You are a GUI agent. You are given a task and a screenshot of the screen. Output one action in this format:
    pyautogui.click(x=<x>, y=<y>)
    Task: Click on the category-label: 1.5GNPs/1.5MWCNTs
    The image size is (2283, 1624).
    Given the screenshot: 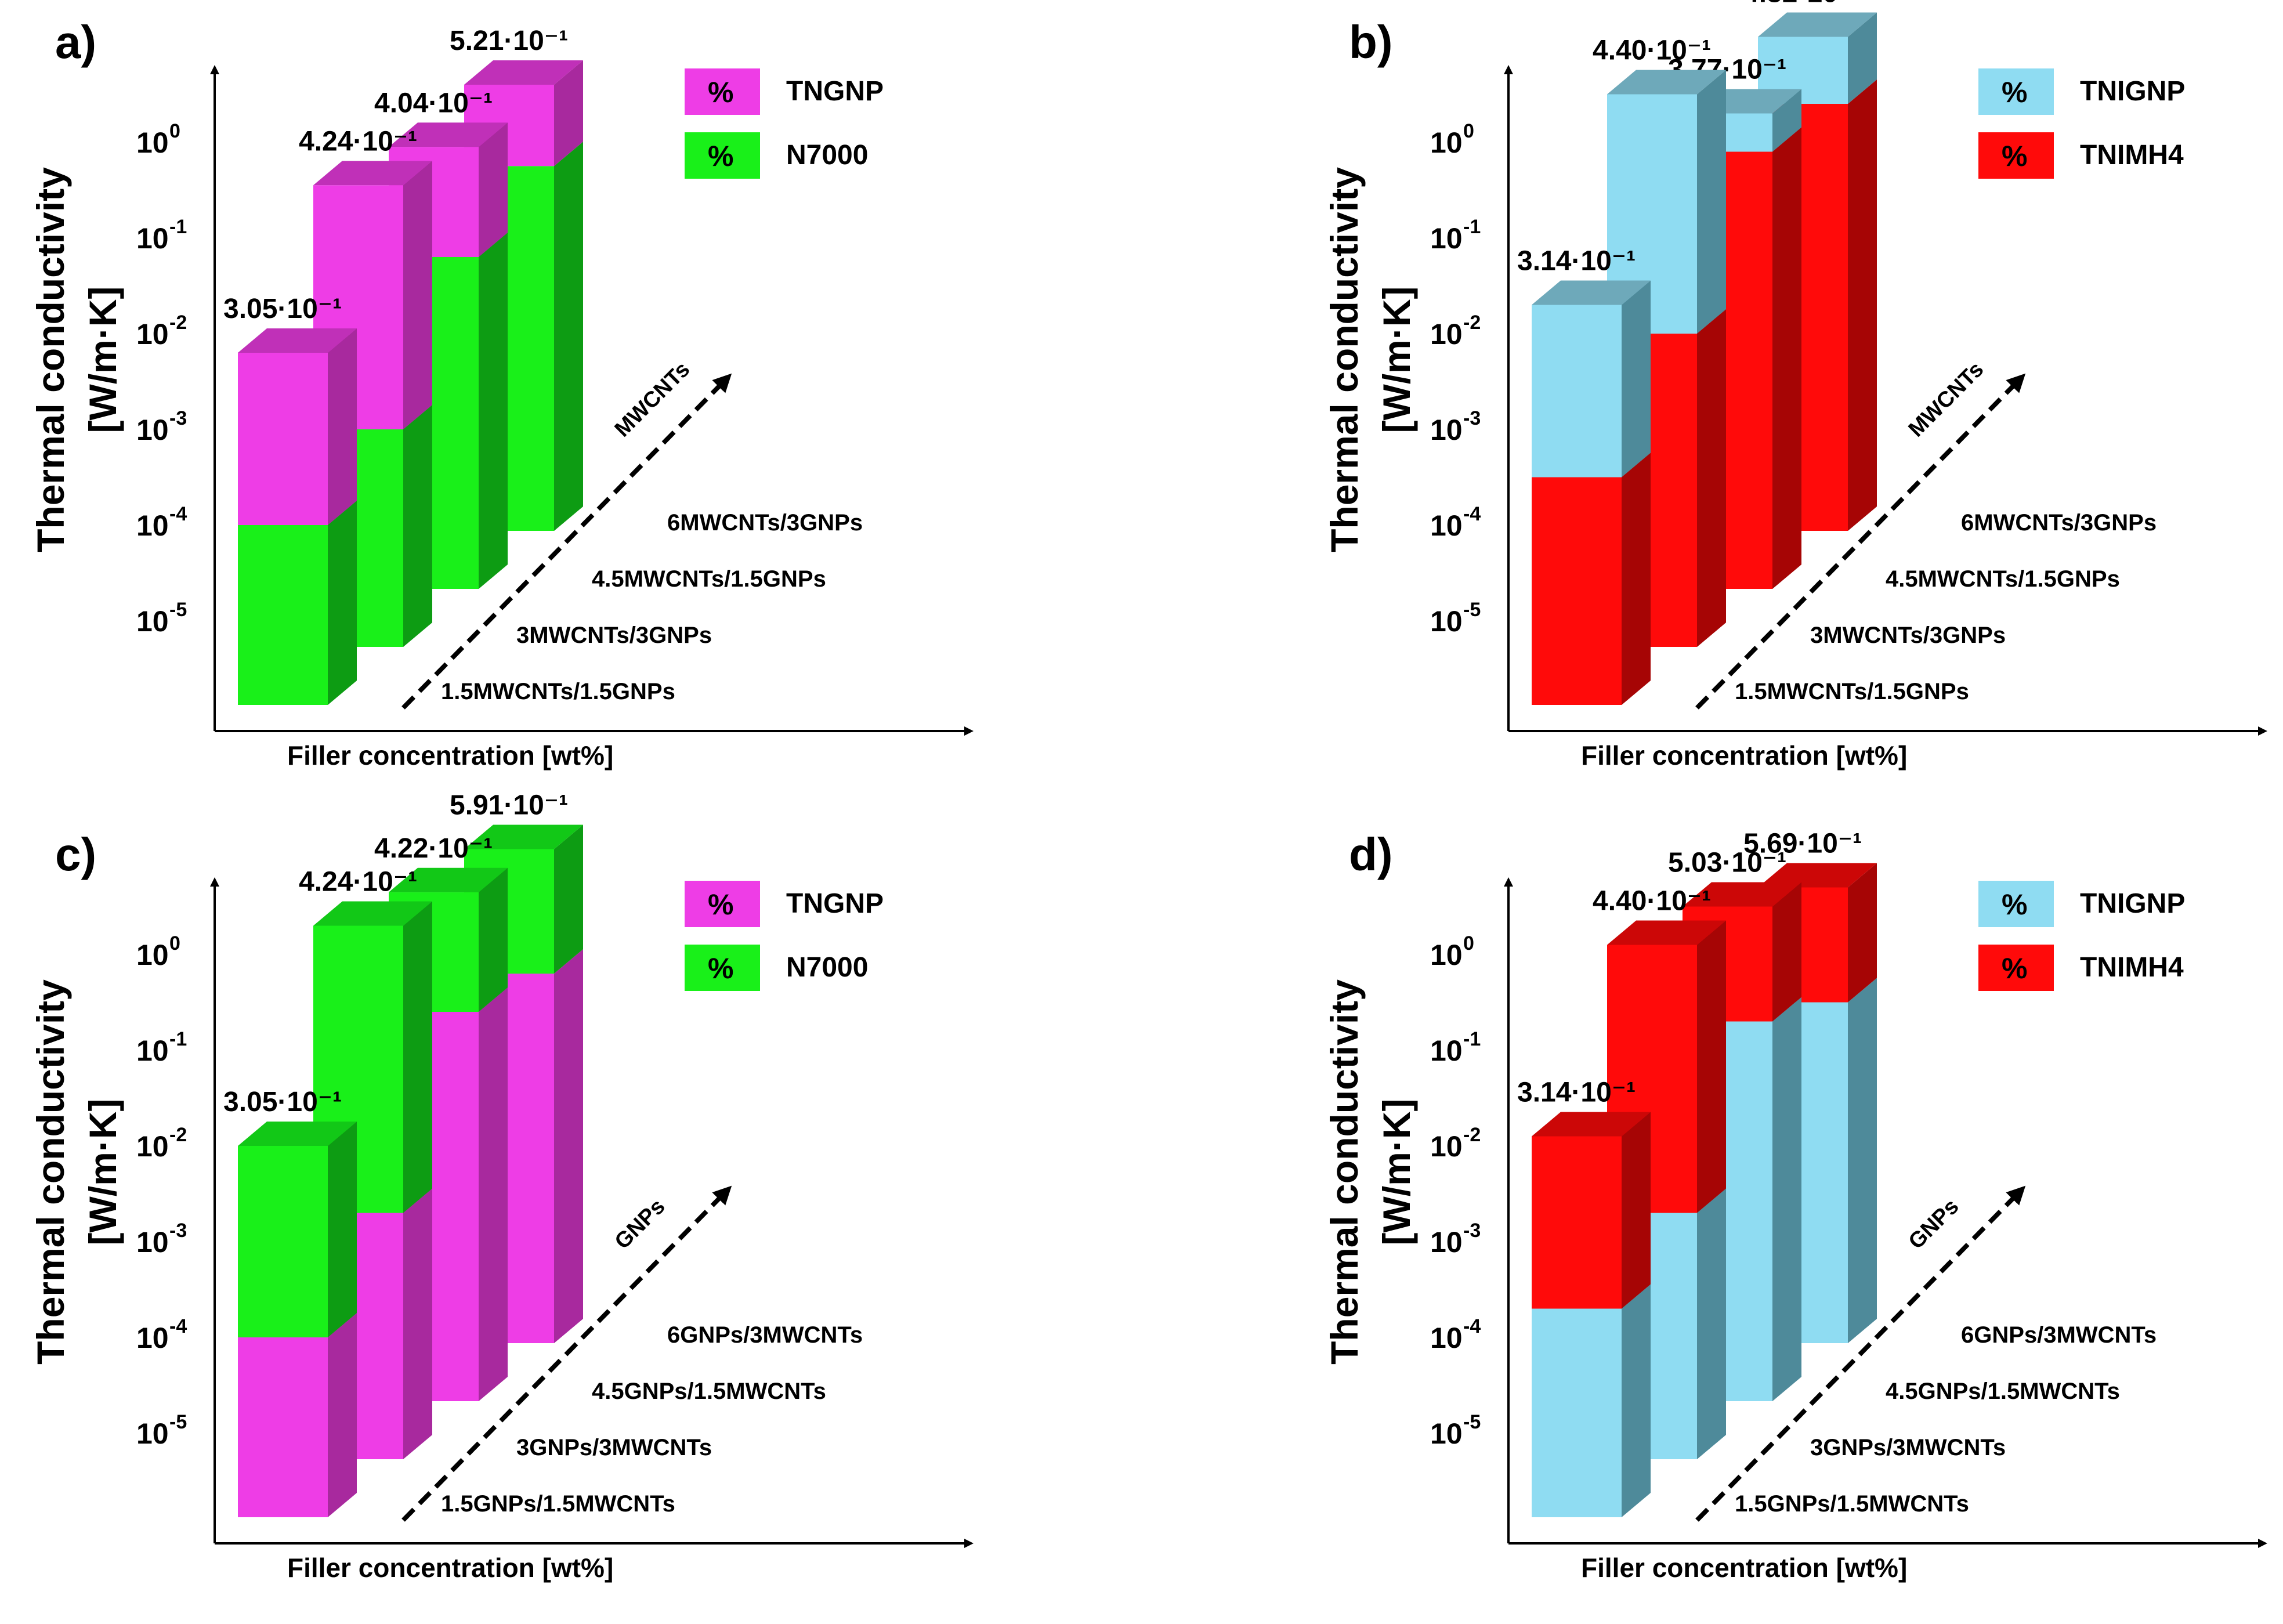 What is the action you would take?
    pyautogui.click(x=558, y=1504)
    